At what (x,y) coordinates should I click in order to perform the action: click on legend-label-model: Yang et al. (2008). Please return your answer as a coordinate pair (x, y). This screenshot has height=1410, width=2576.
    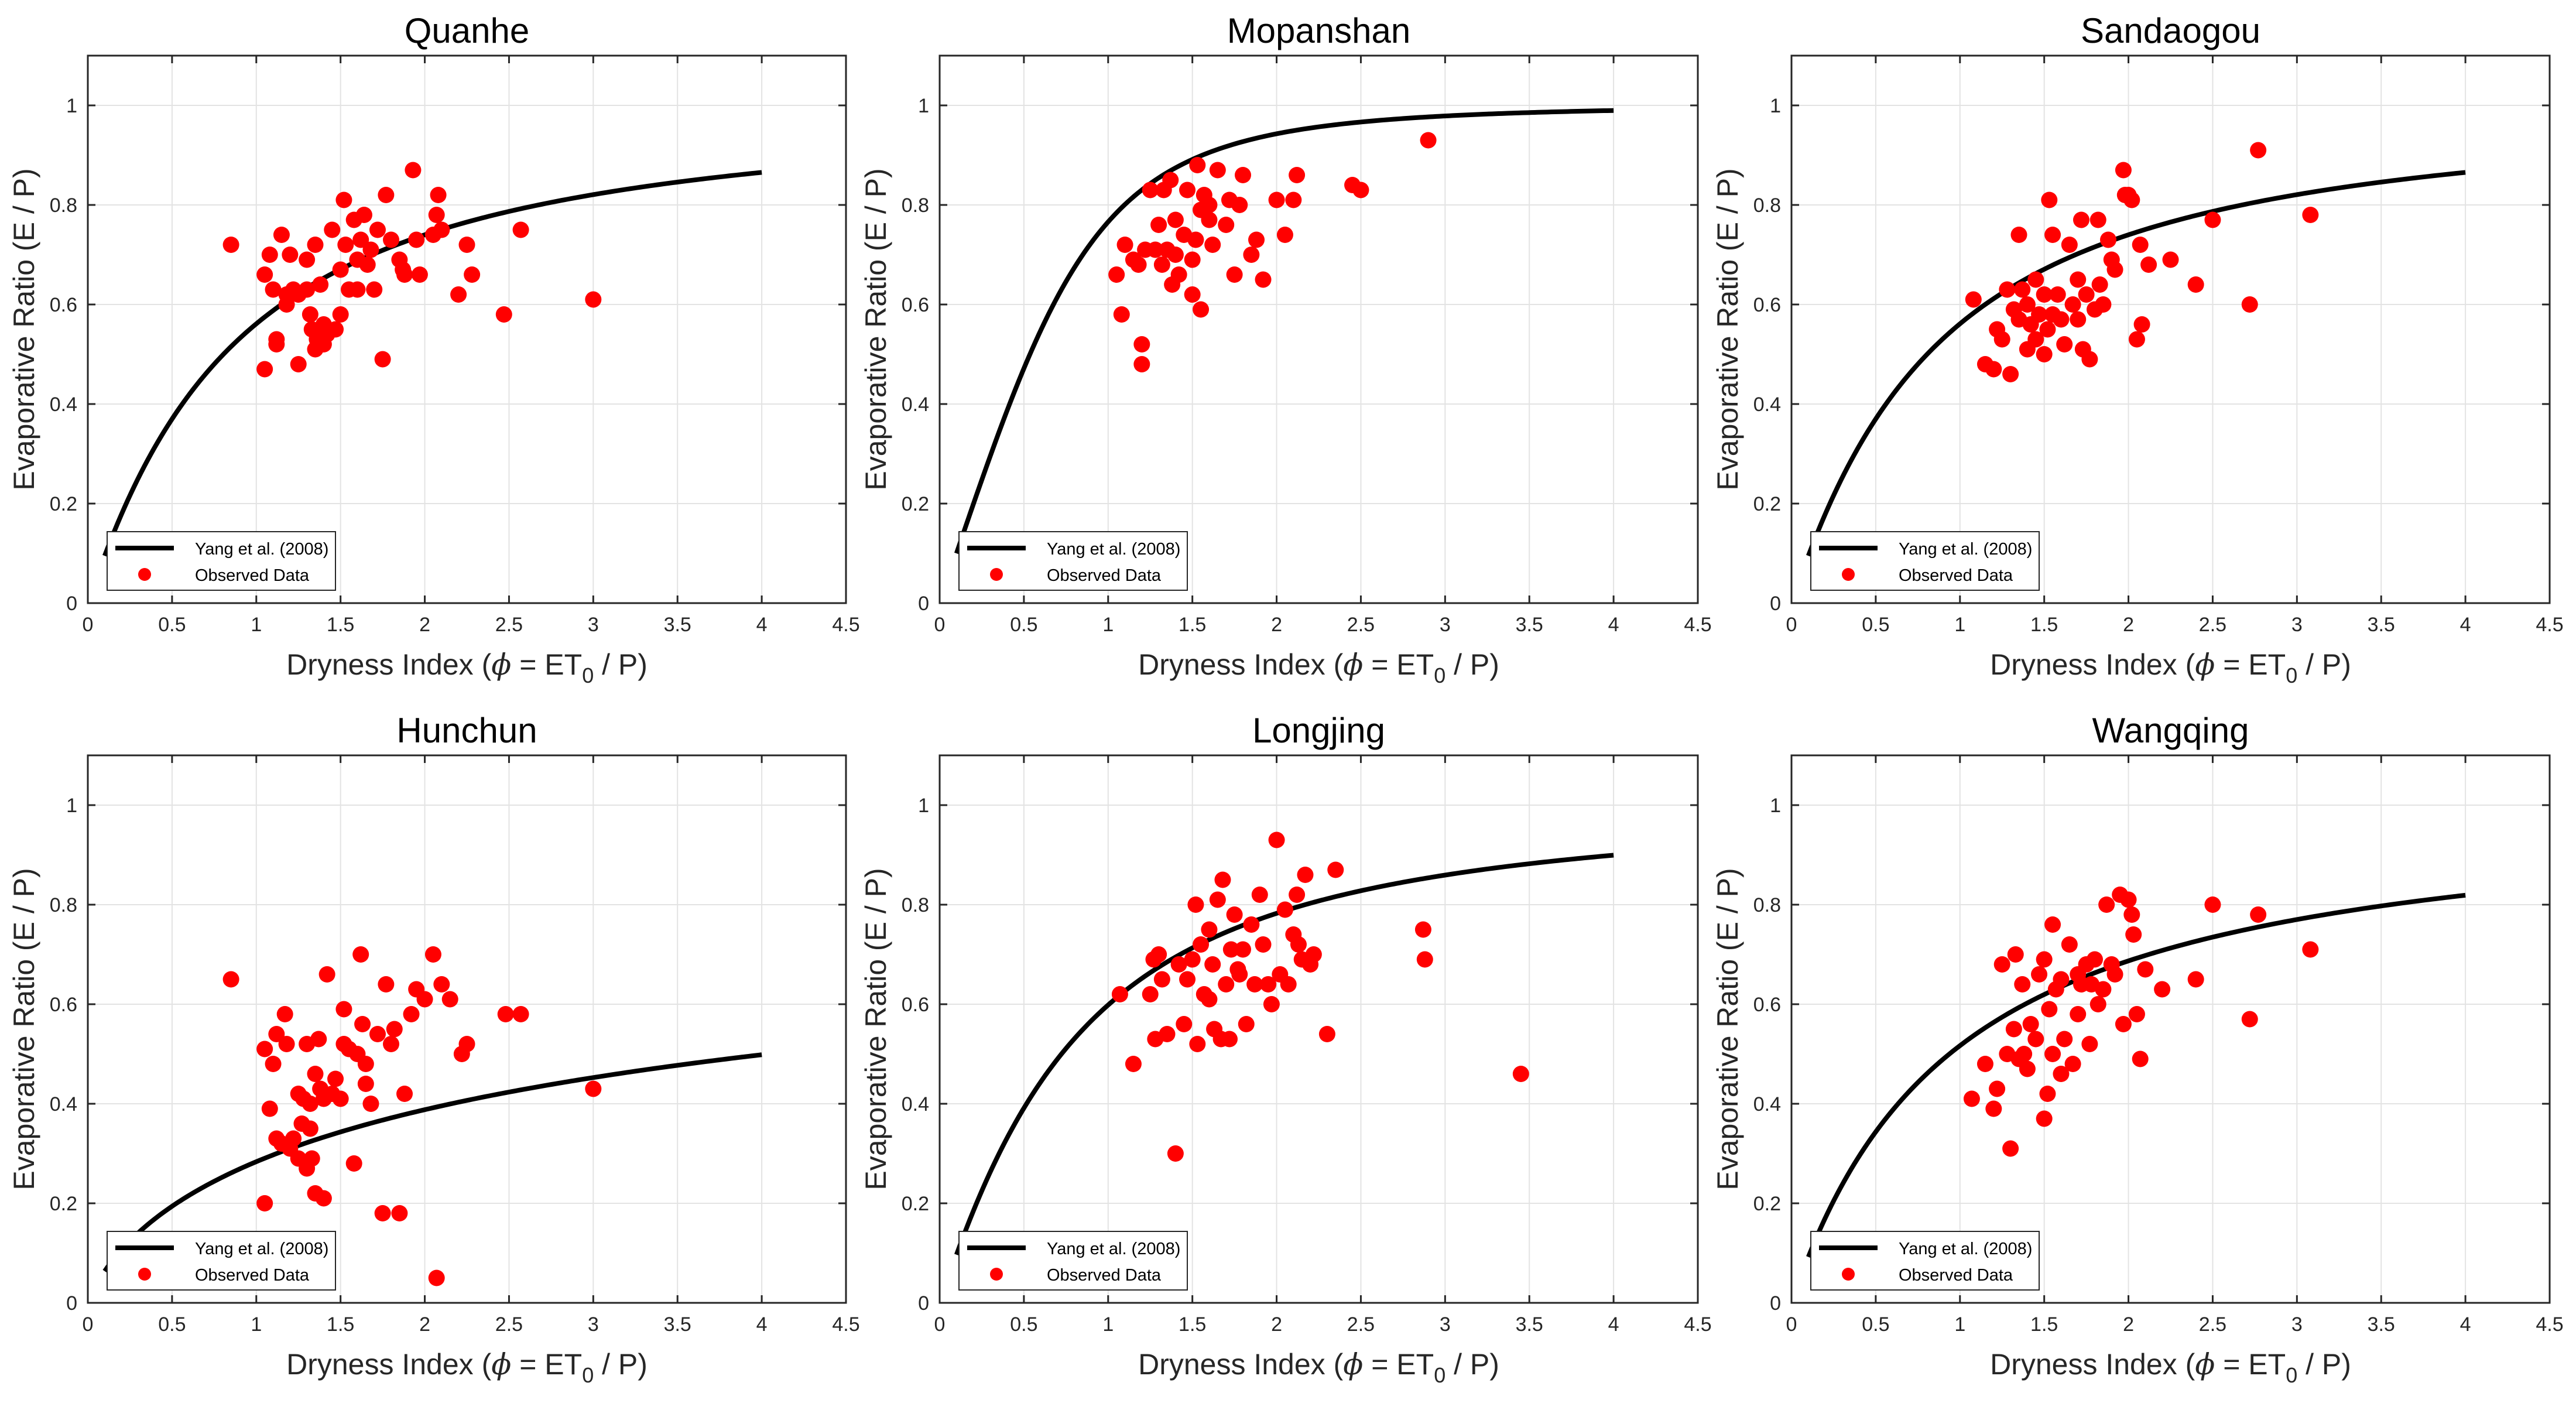
    Looking at the image, I should click on (1113, 549).